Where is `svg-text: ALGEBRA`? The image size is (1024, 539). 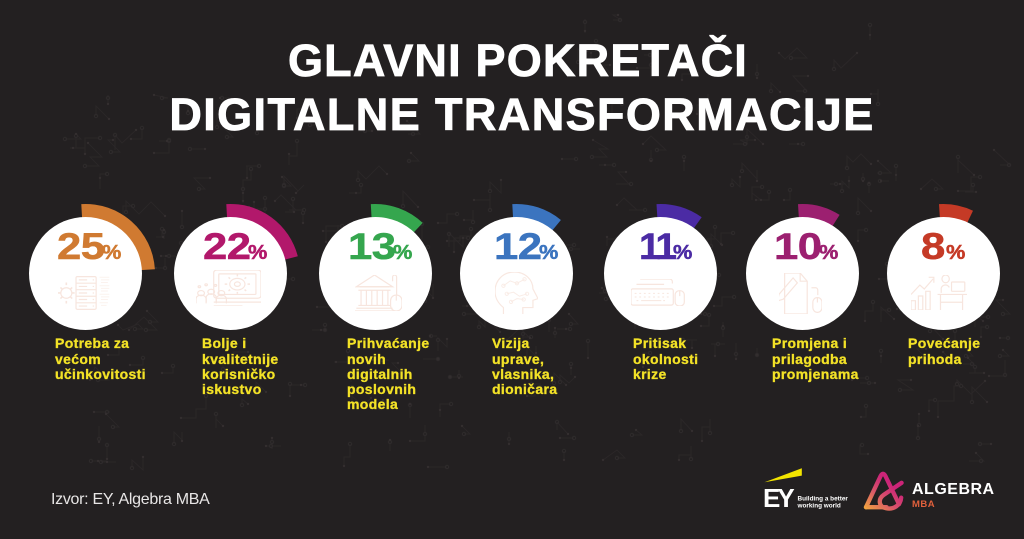 svg-text: ALGEBRA is located at coordinates (953, 489).